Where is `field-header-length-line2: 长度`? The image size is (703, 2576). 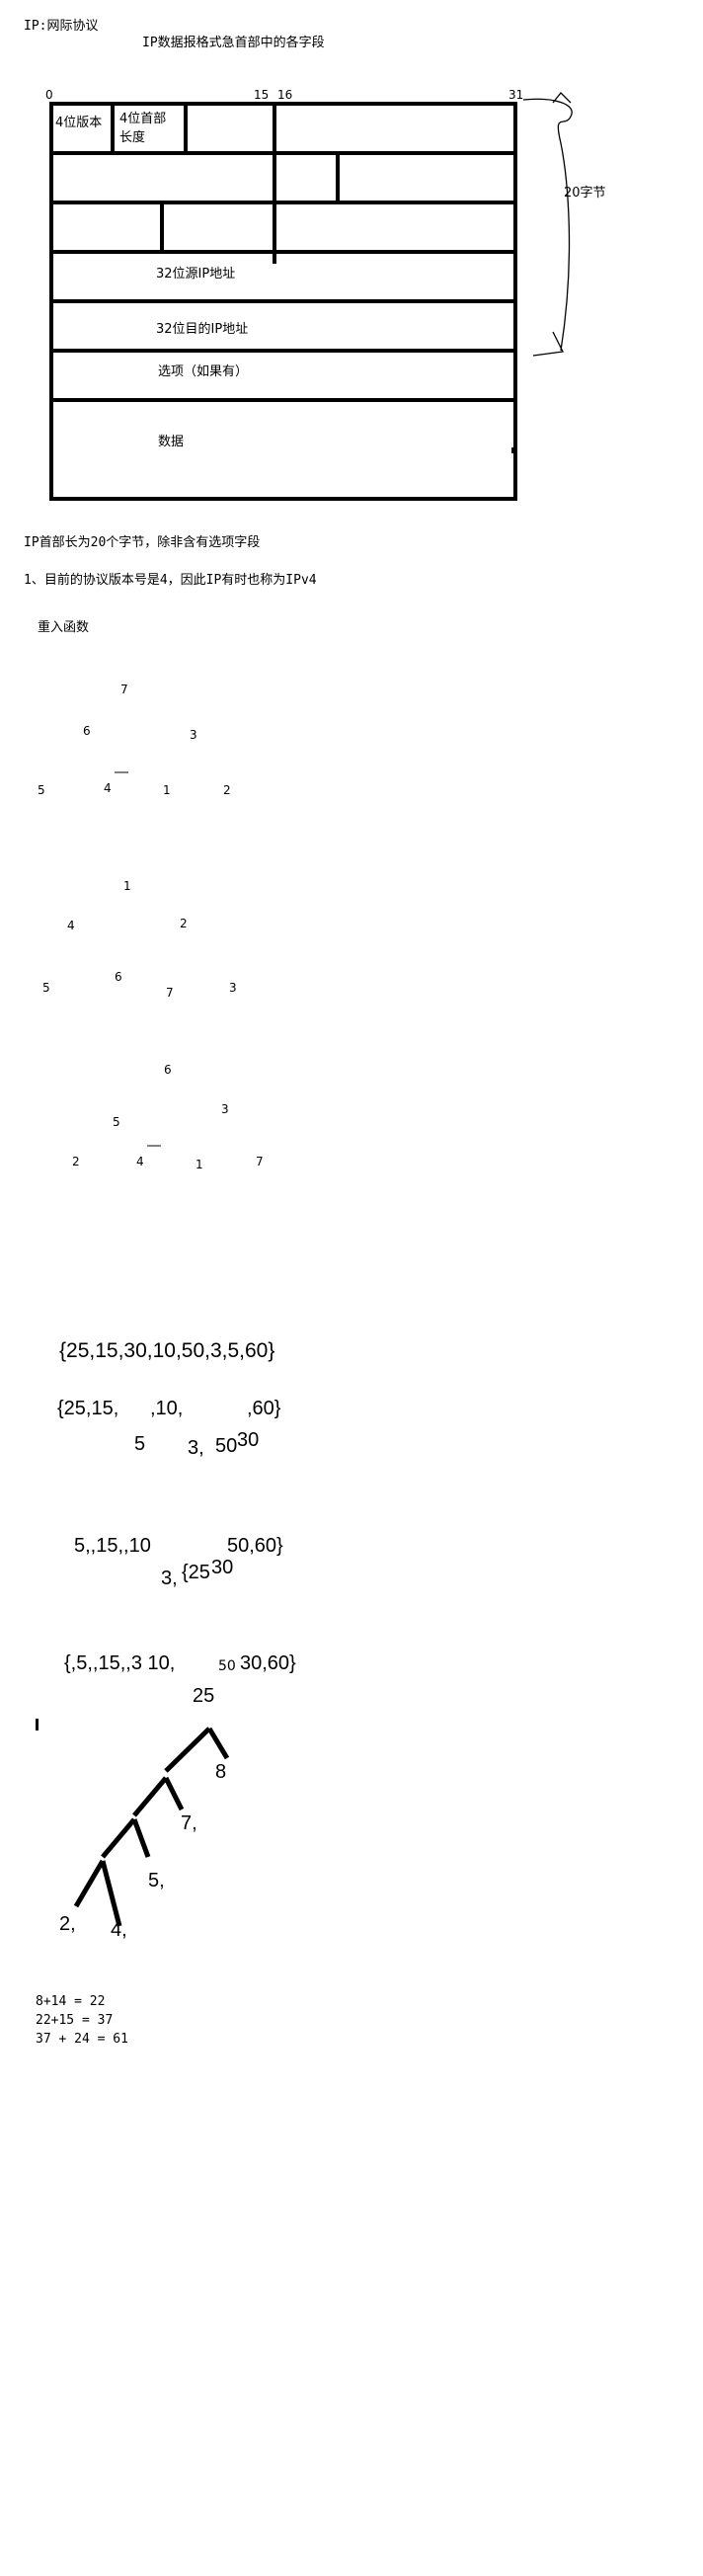
field-header-length-line2: 长度 is located at coordinates (132, 137).